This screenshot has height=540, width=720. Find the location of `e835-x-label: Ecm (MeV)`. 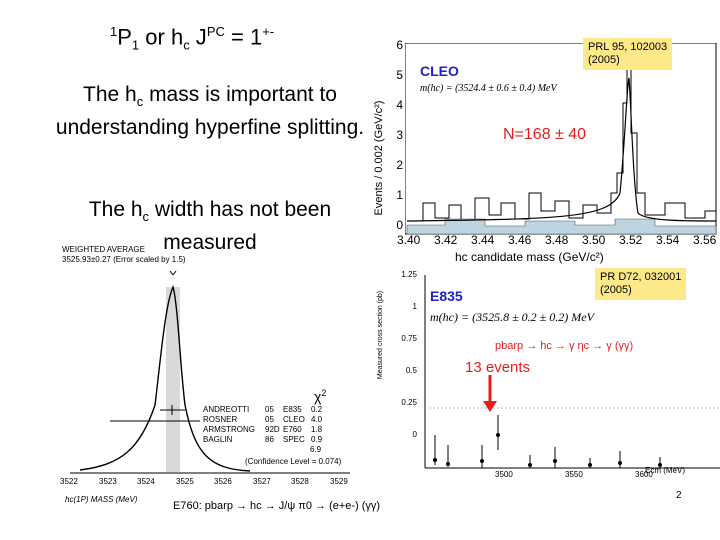

e835-x-label: Ecm (MeV) is located at coordinates (665, 470).